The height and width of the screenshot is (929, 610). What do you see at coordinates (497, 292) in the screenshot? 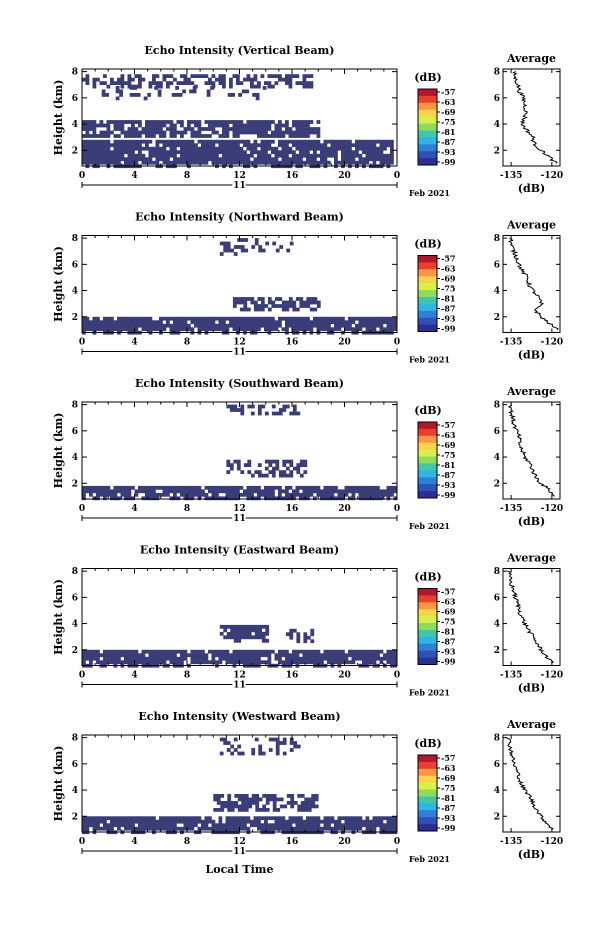
I see `avg-y-tick-label: 4` at bounding box center [497, 292].